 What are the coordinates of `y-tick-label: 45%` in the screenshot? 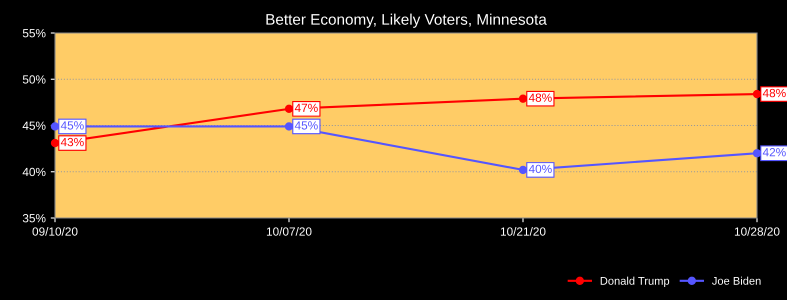 It's located at (34, 126).